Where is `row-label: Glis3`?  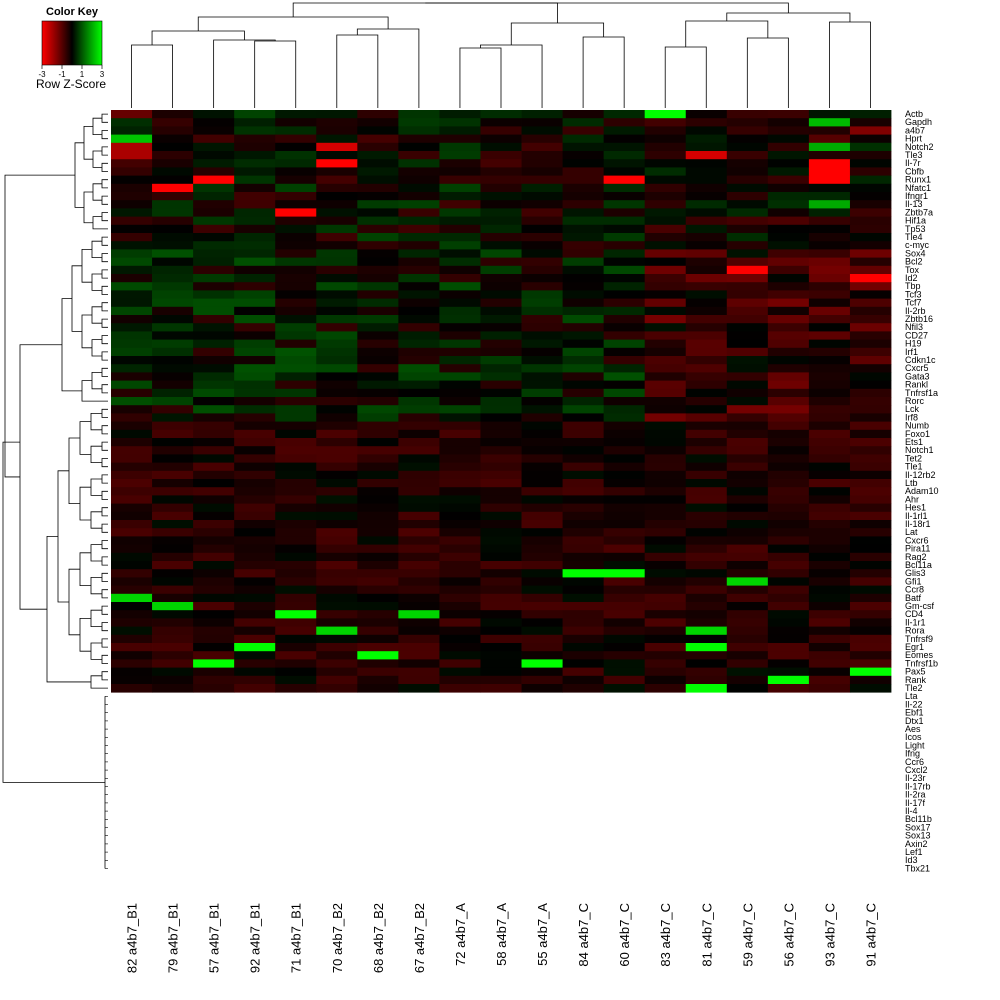
row-label: Glis3 is located at coordinates (915, 573).